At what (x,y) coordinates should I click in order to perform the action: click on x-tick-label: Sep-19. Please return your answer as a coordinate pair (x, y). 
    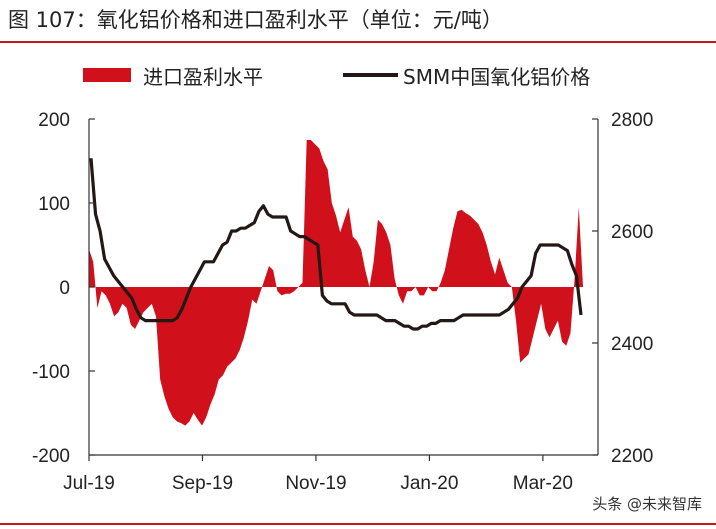
    Looking at the image, I should click on (202, 483).